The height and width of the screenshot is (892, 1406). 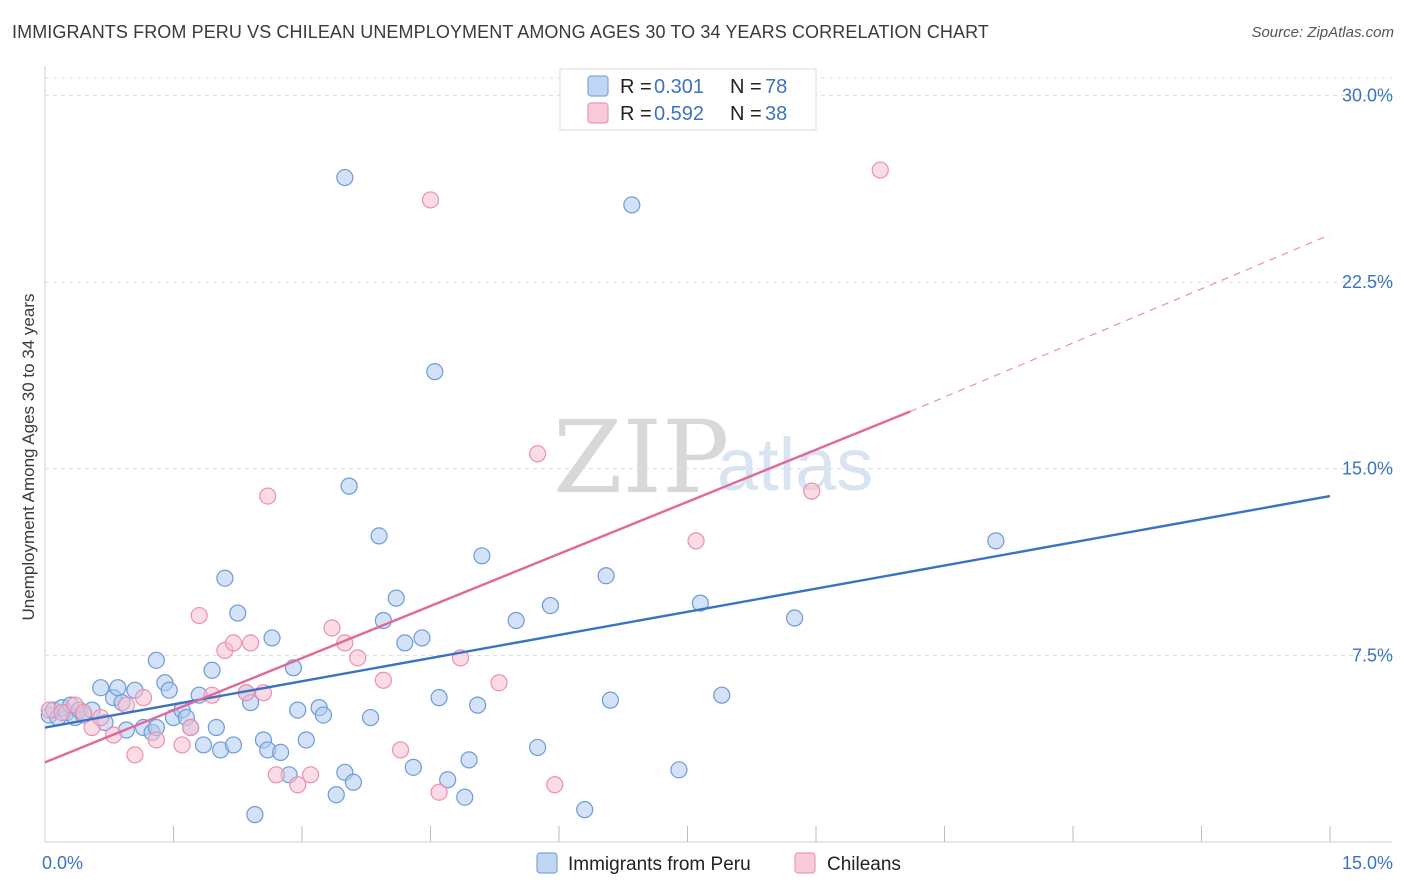 What do you see at coordinates (1367, 95) in the screenshot?
I see `y-tick-label-3: 30.0%` at bounding box center [1367, 95].